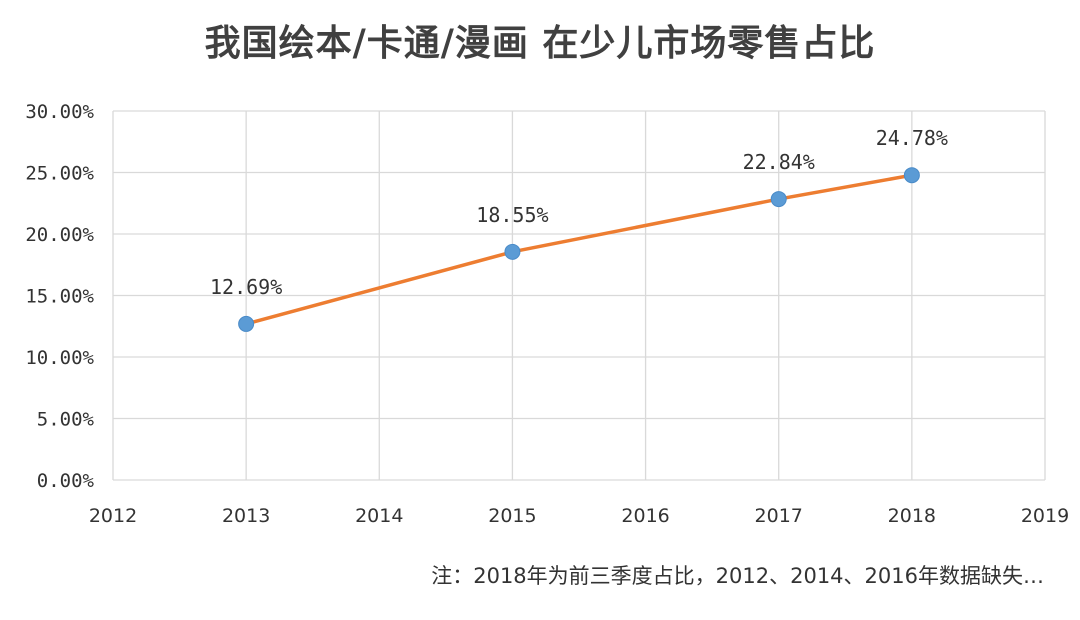  Describe the element at coordinates (66, 481) in the screenshot. I see `y-tick-label: 0.00%` at that location.